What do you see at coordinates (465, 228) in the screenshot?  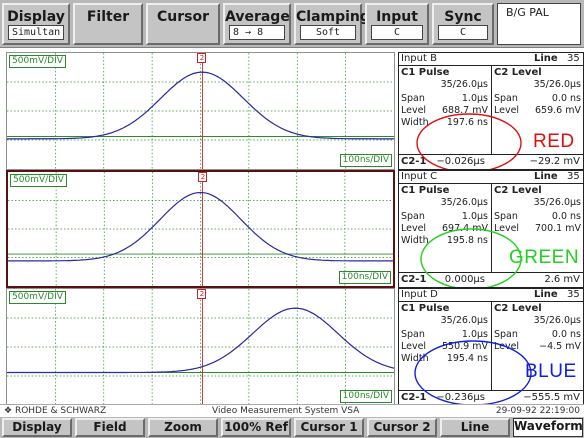 I see `level-value: 697.4 mV` at bounding box center [465, 228].